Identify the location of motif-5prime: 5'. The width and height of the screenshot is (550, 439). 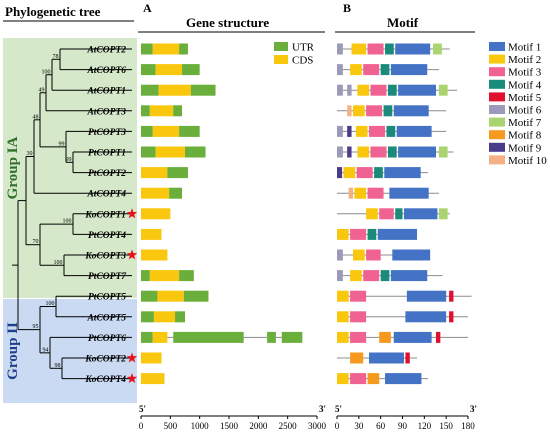
(338, 409).